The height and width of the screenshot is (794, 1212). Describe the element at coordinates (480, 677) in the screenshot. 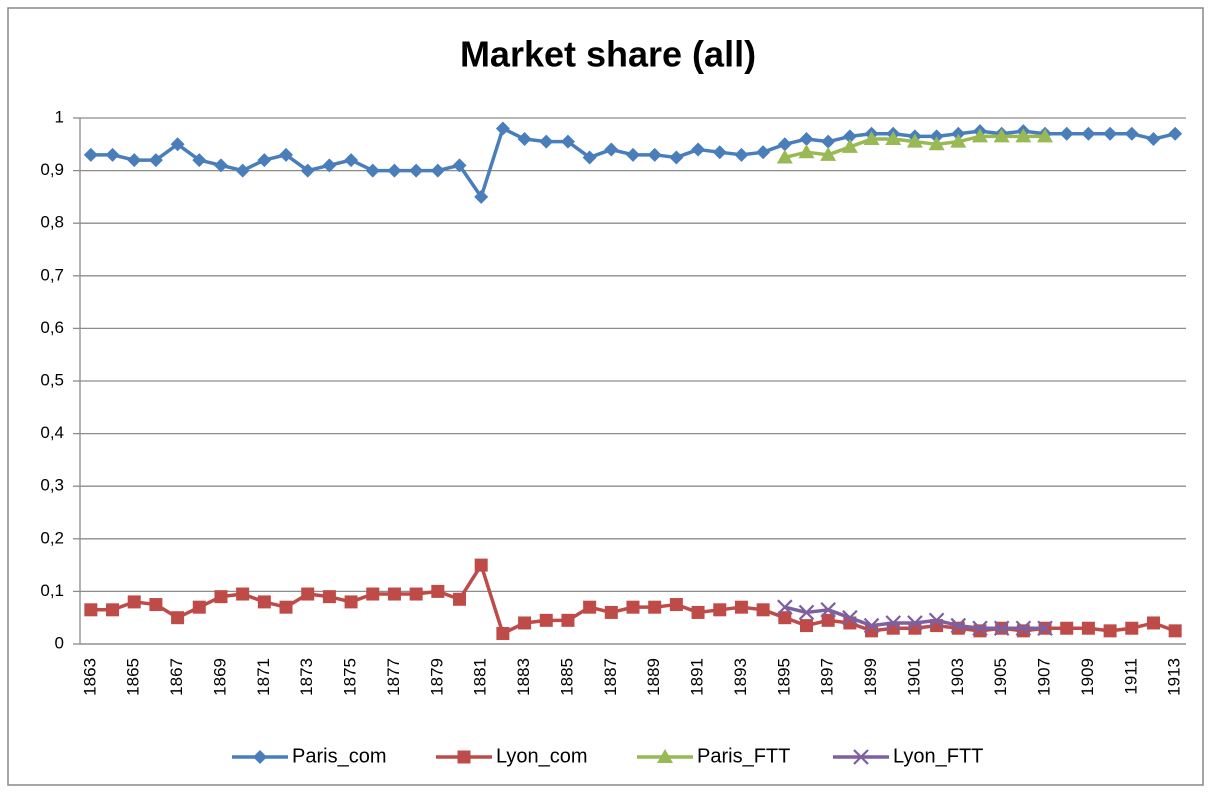

I see `x-tick-label: 1881` at that location.